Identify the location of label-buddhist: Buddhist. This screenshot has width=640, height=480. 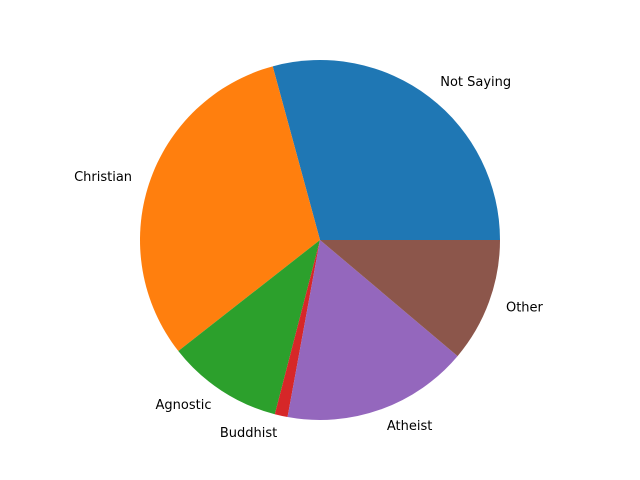
(248, 433).